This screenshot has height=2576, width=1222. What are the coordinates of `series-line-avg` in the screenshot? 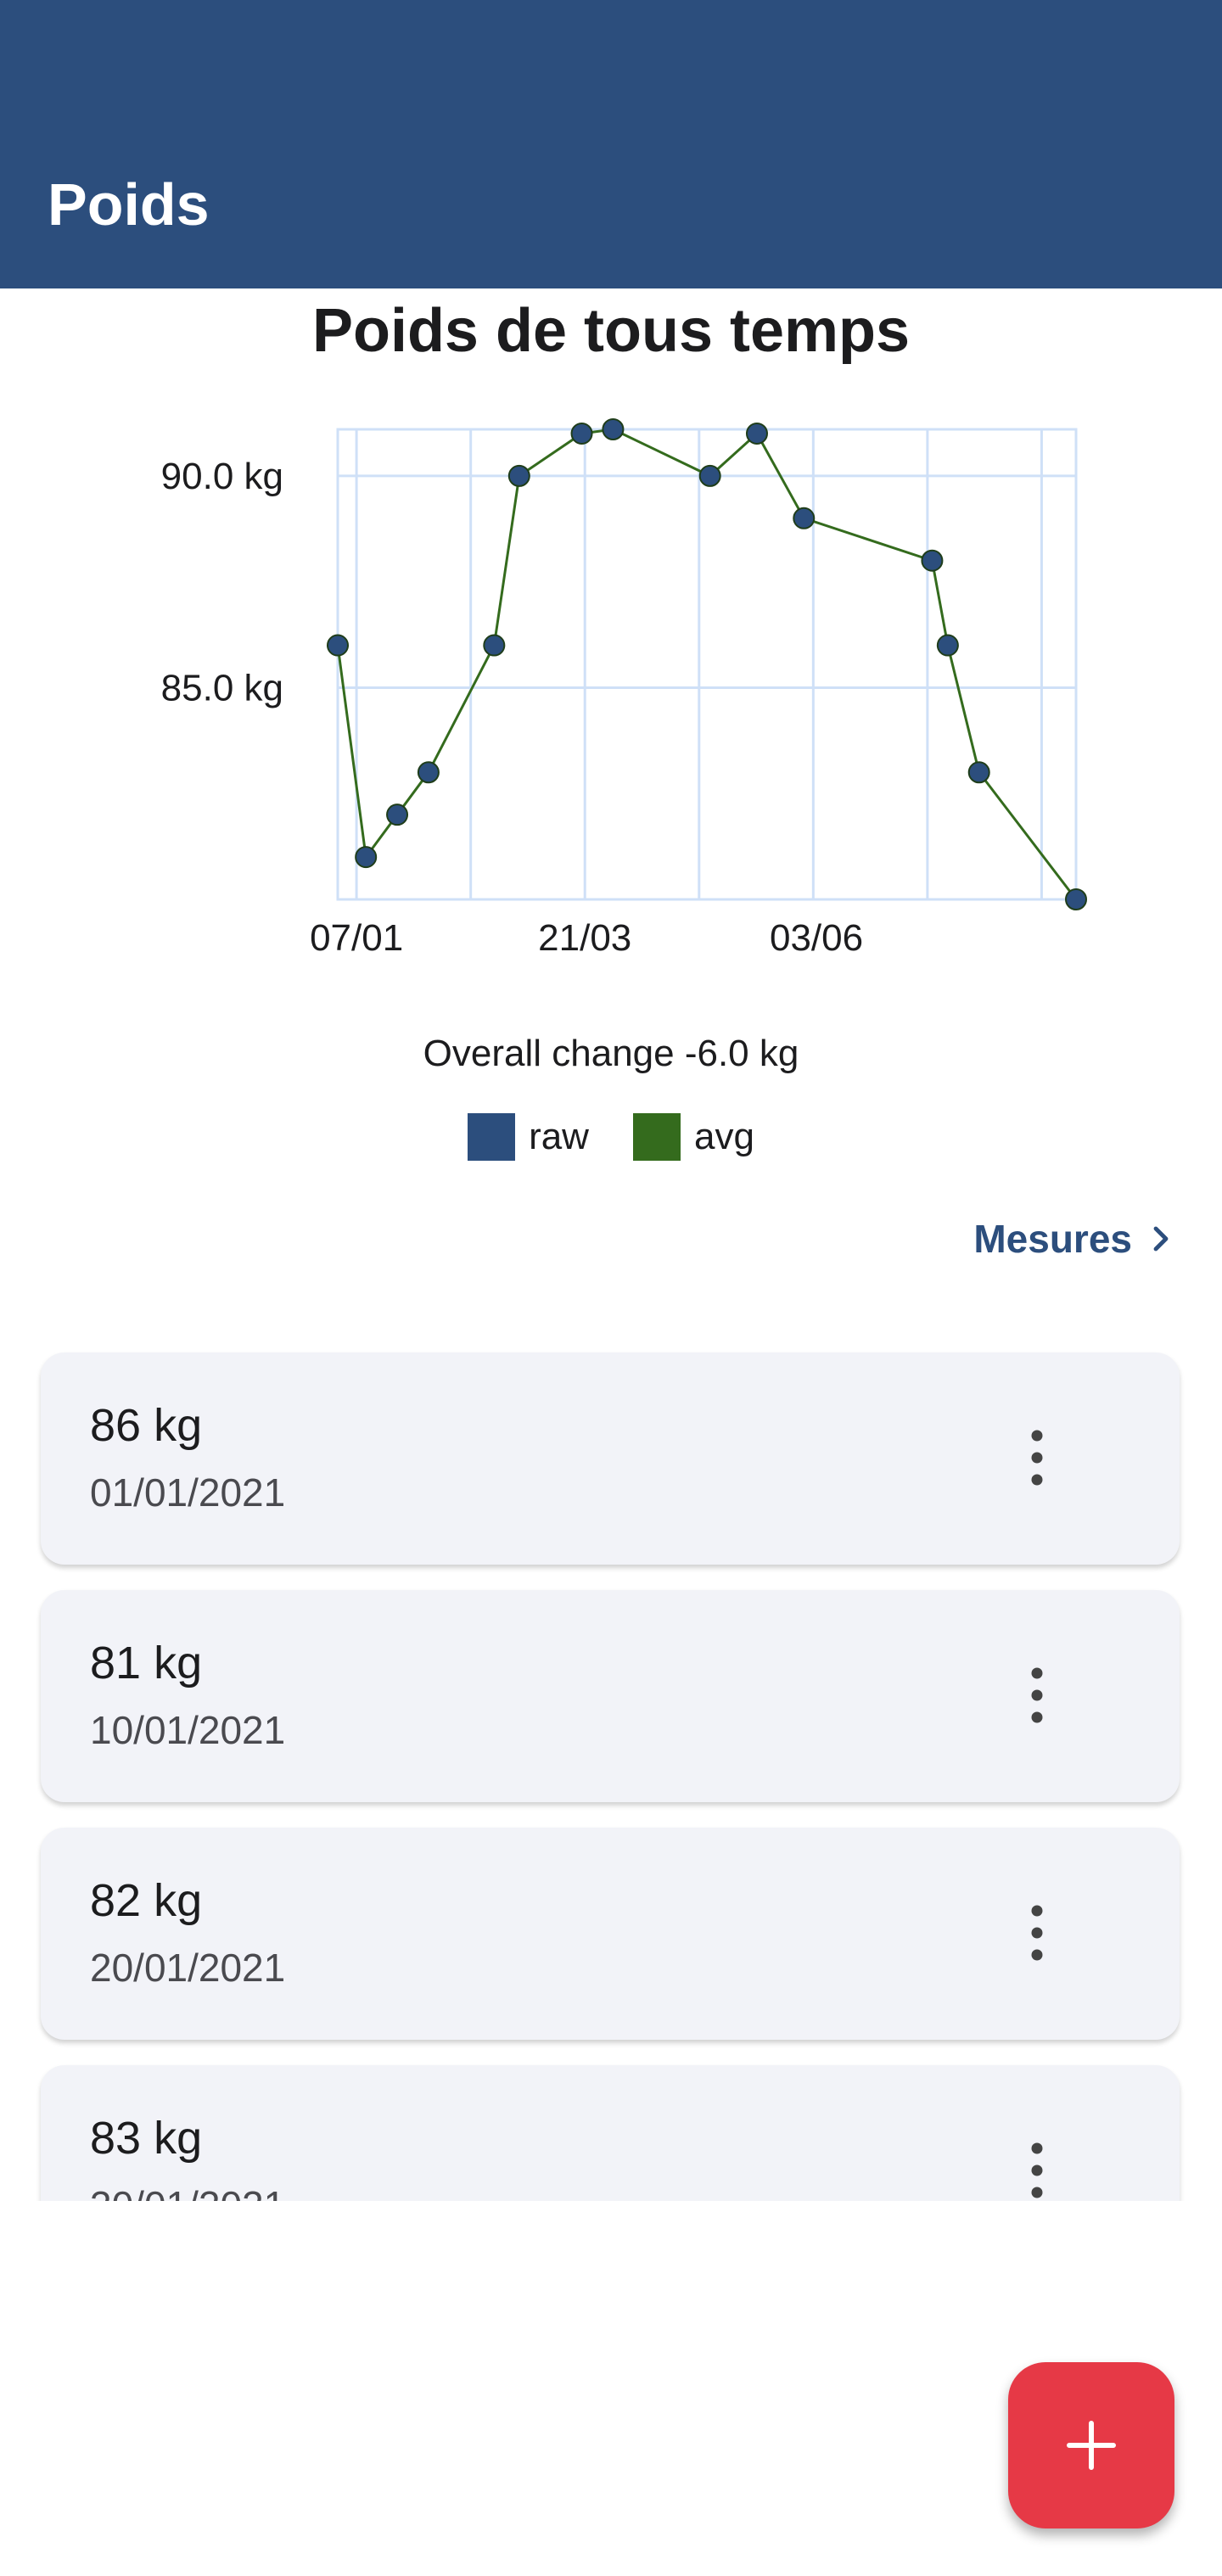 It's located at (707, 664).